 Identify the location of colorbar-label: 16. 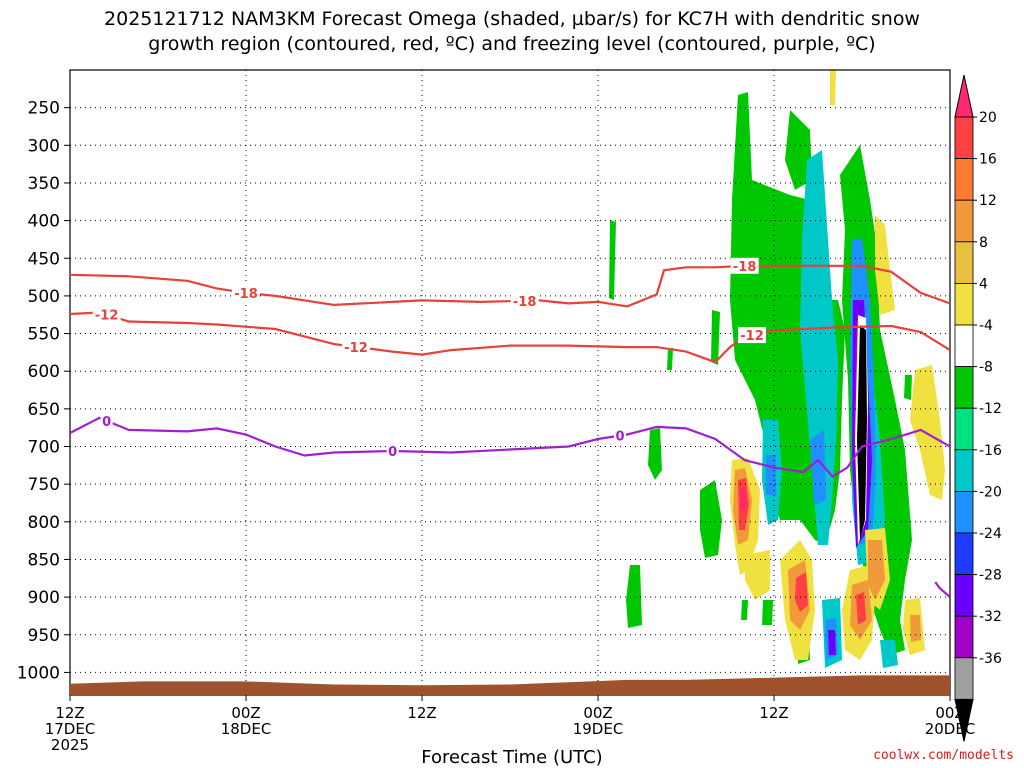
(988, 160).